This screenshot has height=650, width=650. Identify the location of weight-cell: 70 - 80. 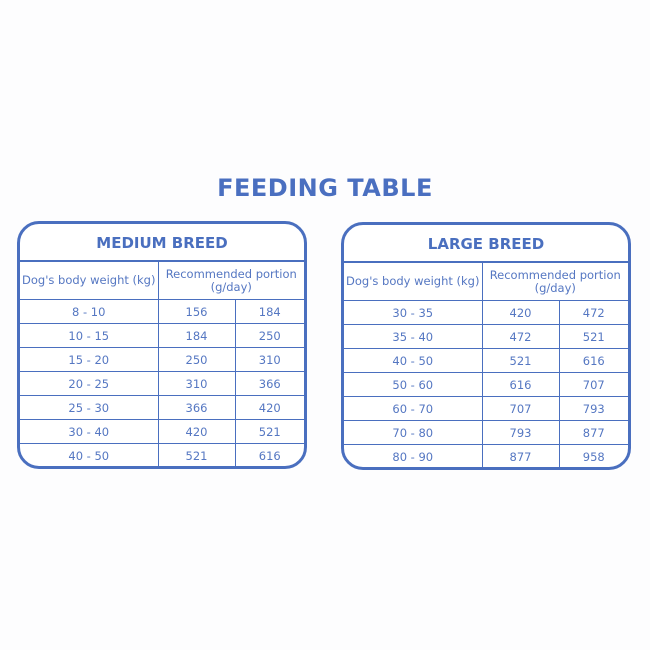
(413, 432).